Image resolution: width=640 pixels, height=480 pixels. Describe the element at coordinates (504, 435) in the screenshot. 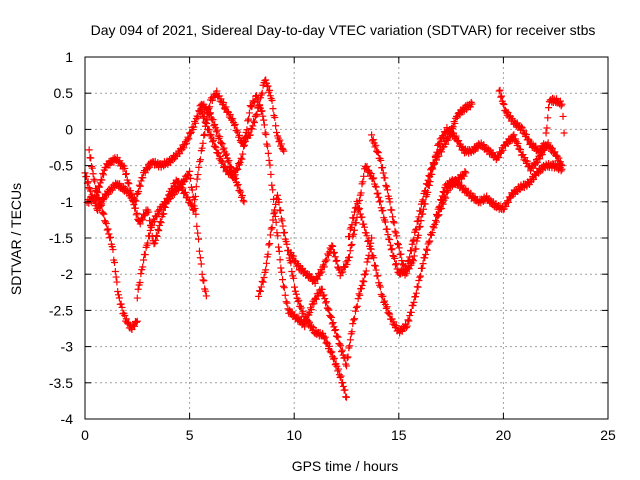

I see `x-tick-label: 20` at that location.